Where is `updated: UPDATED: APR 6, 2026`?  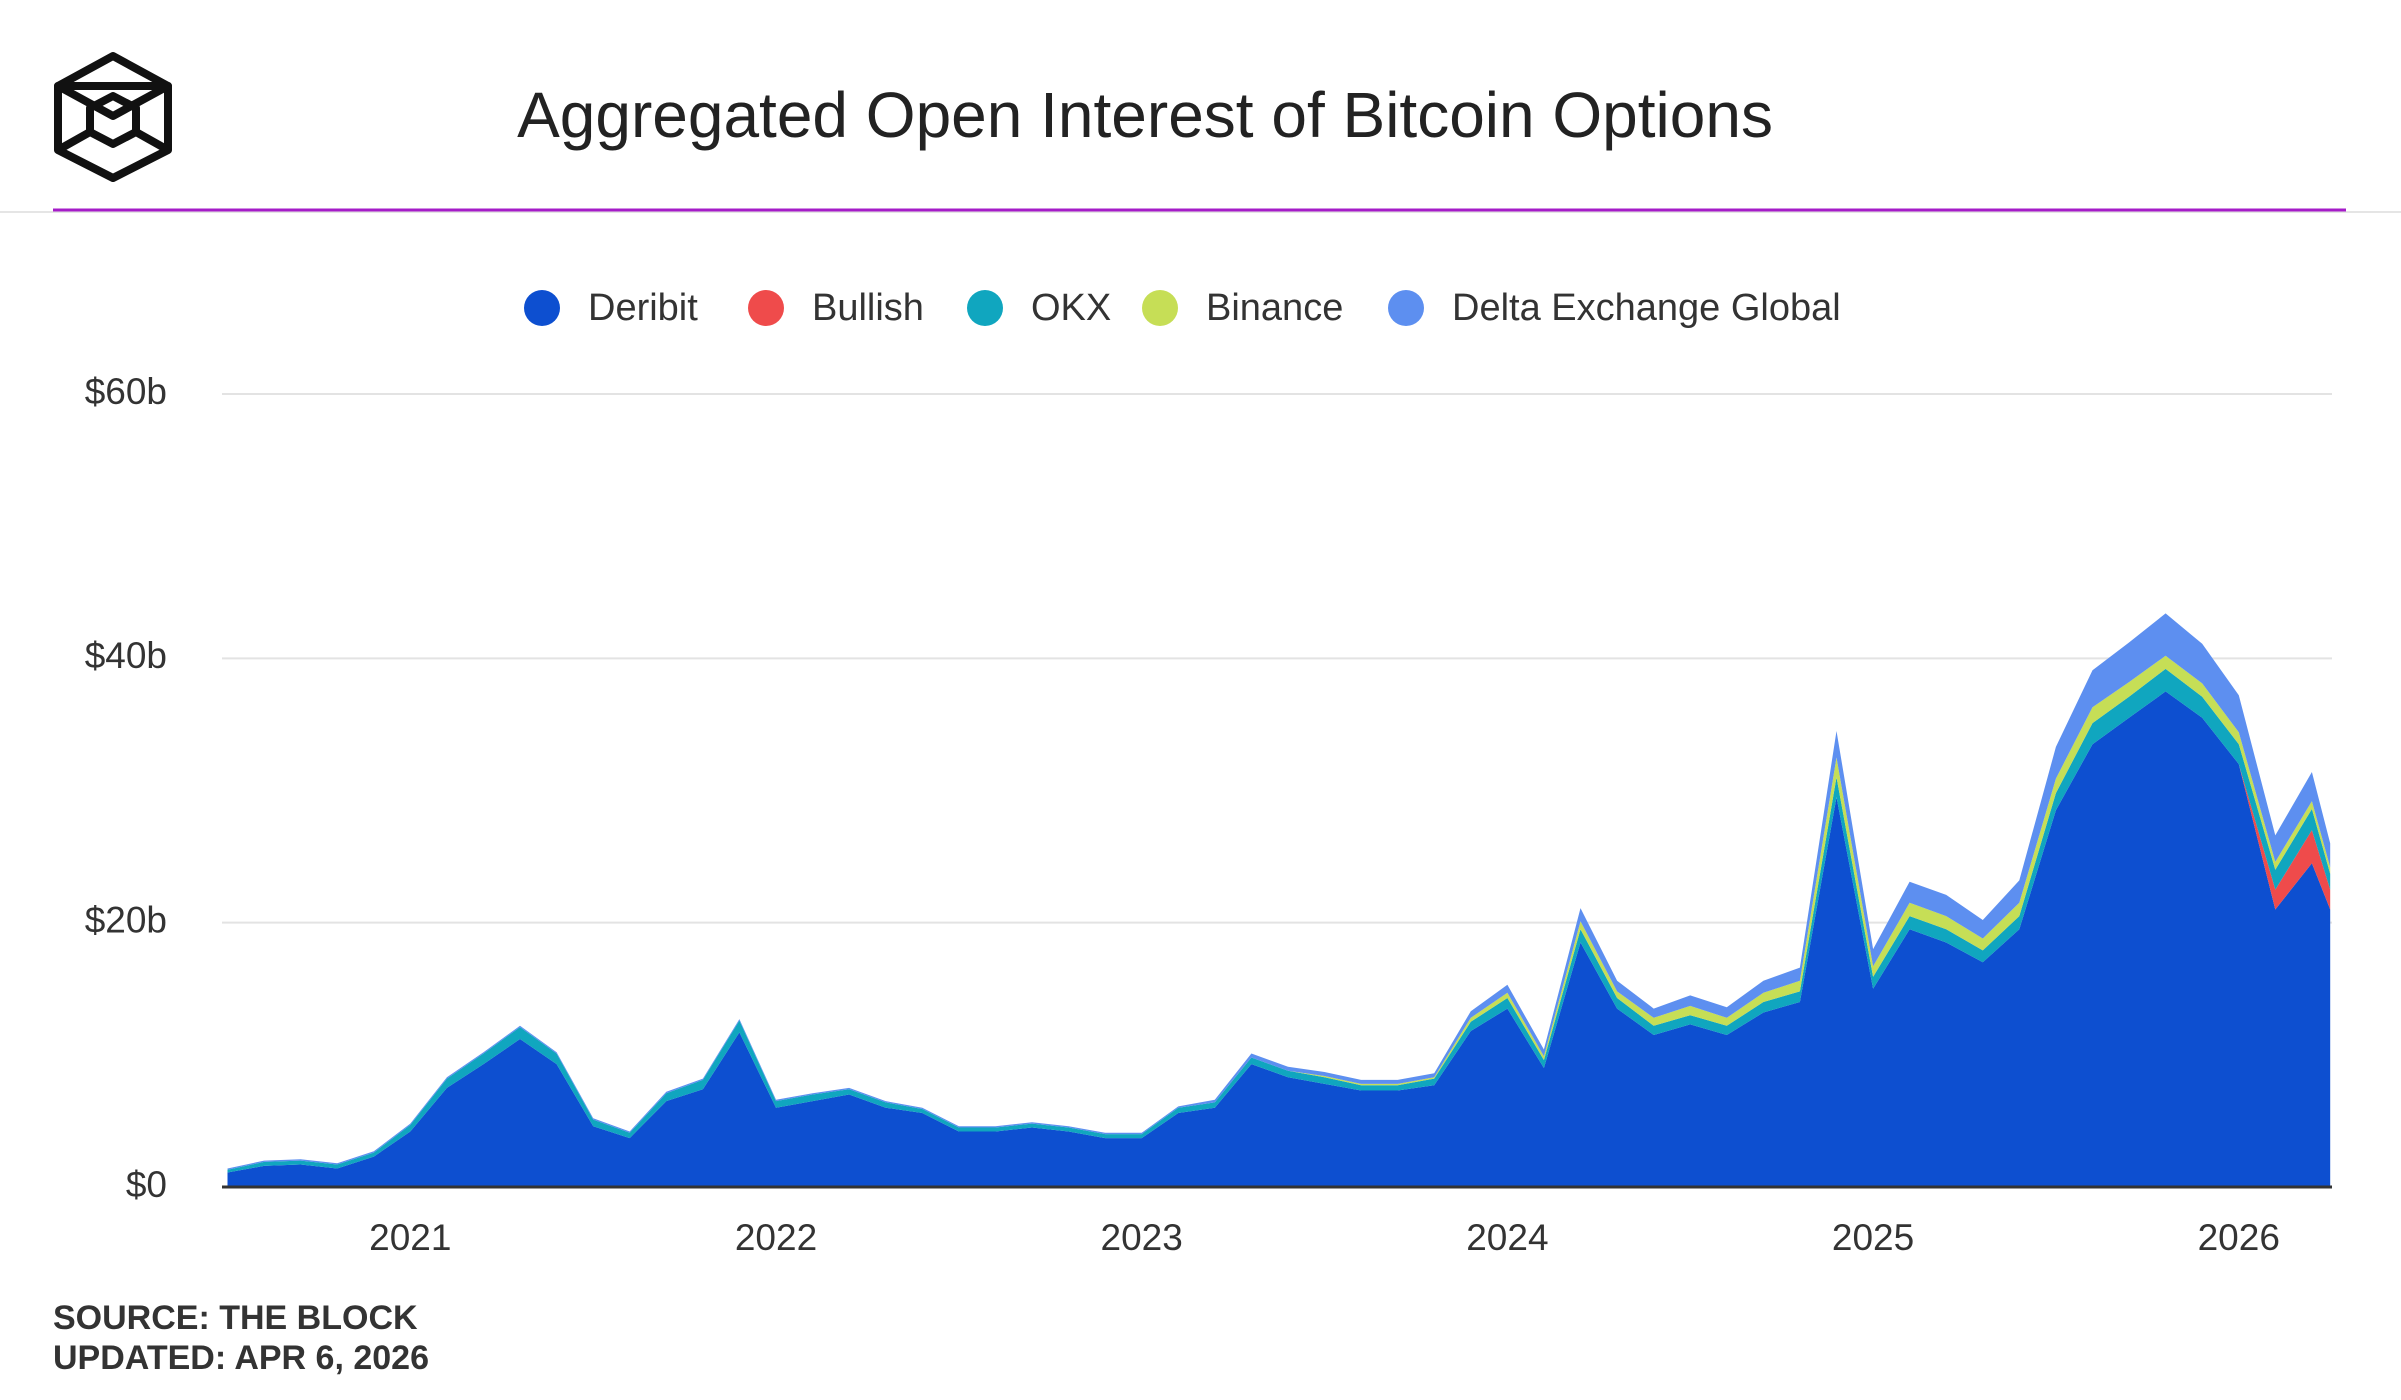 updated: UPDATED: APR 6, 2026 is located at coordinates (241, 1358).